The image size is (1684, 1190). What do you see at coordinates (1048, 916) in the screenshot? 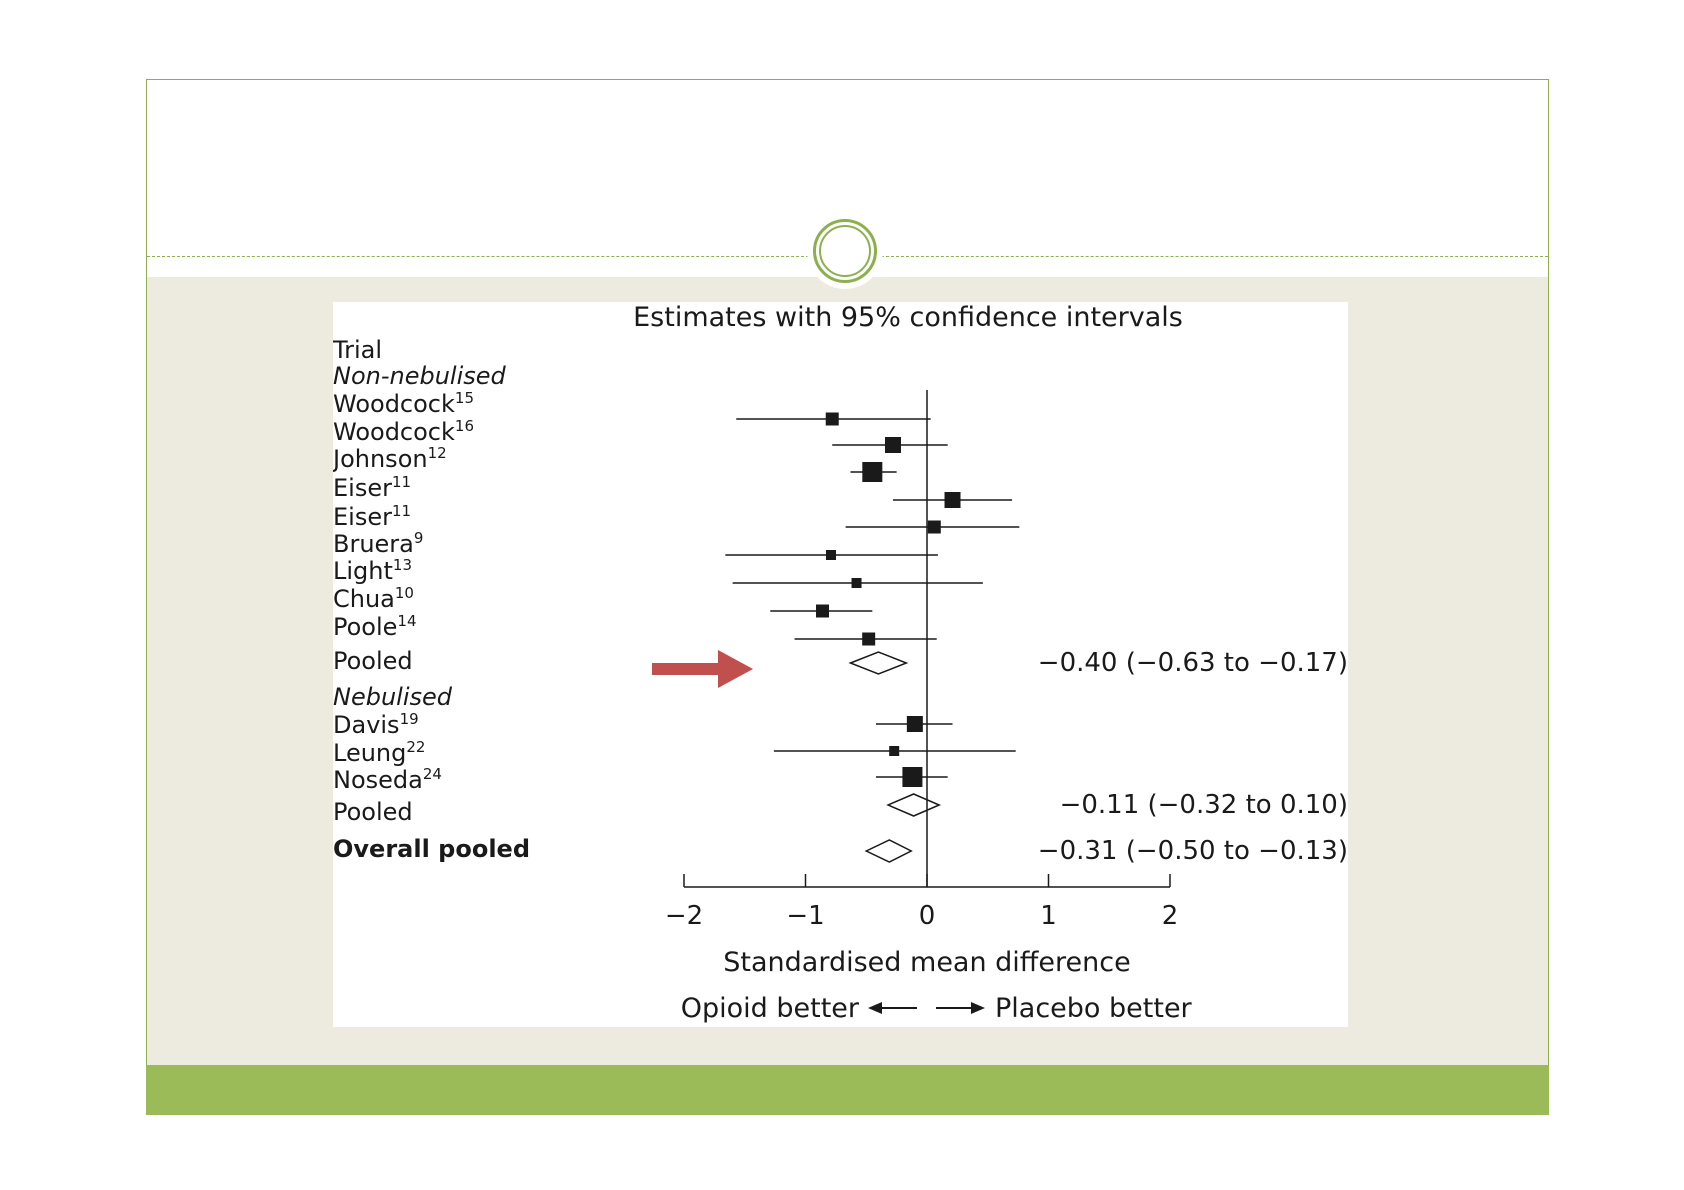
I see `x-tick-label: 1` at bounding box center [1048, 916].